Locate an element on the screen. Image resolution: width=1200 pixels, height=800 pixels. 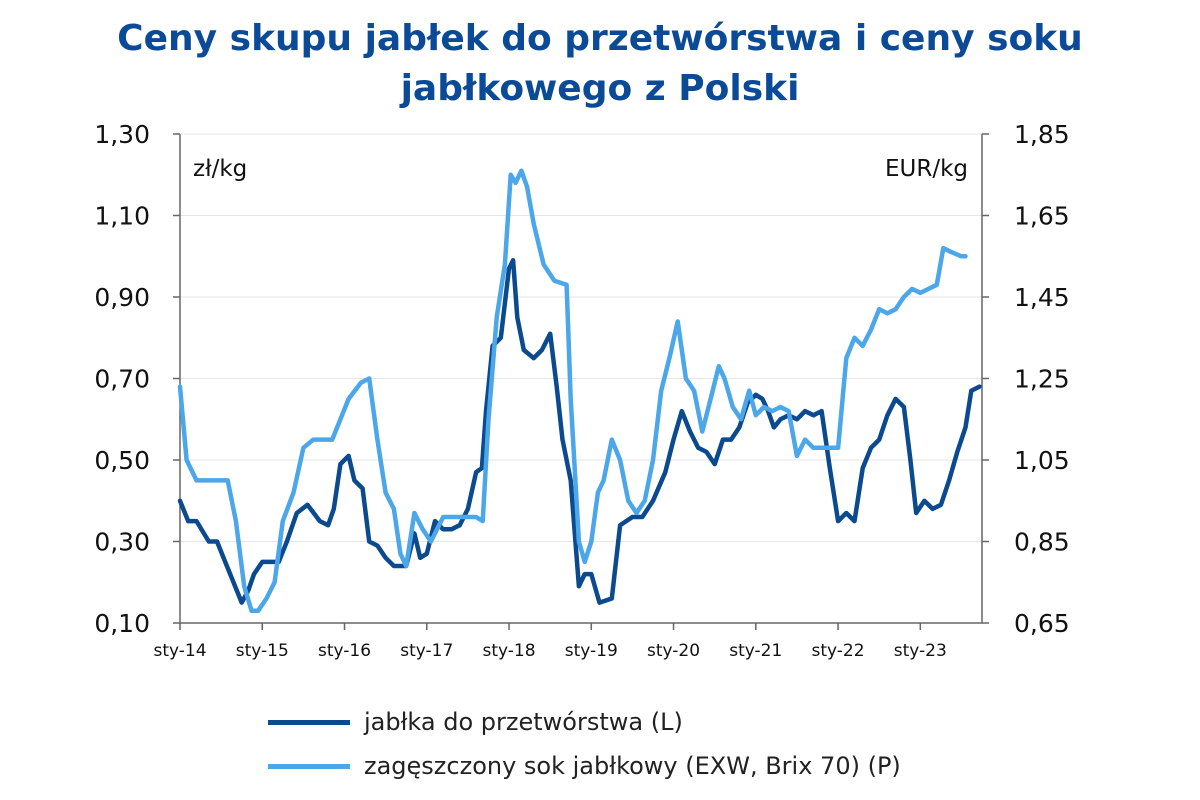
legend-item-apples: jabłka do przetwórstwa (L) is located at coordinates (584, 722).